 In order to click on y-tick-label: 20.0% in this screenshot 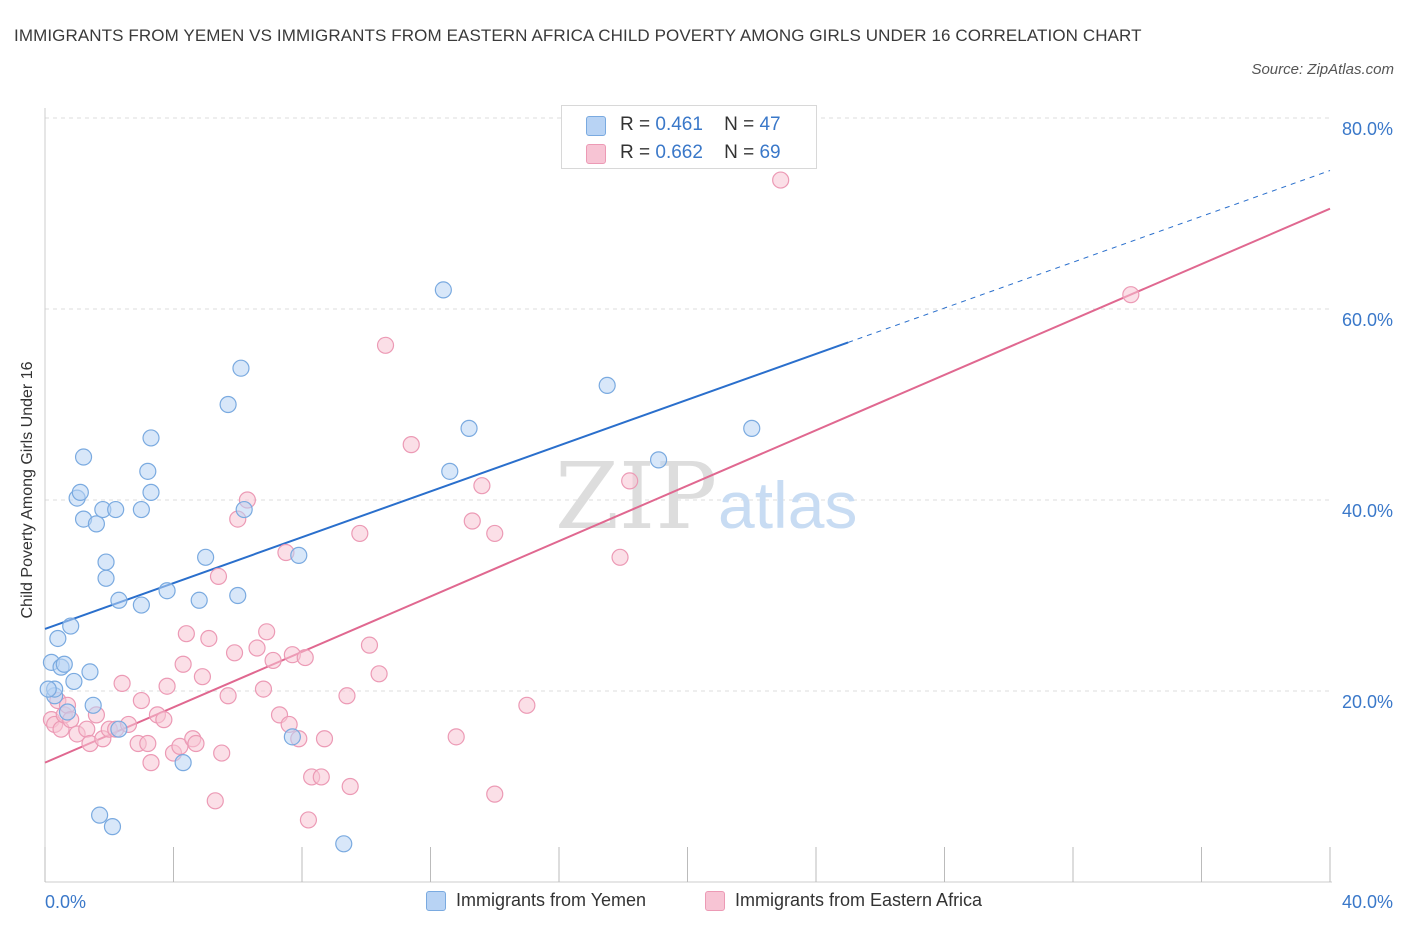, I will do `click(1367, 702)`.